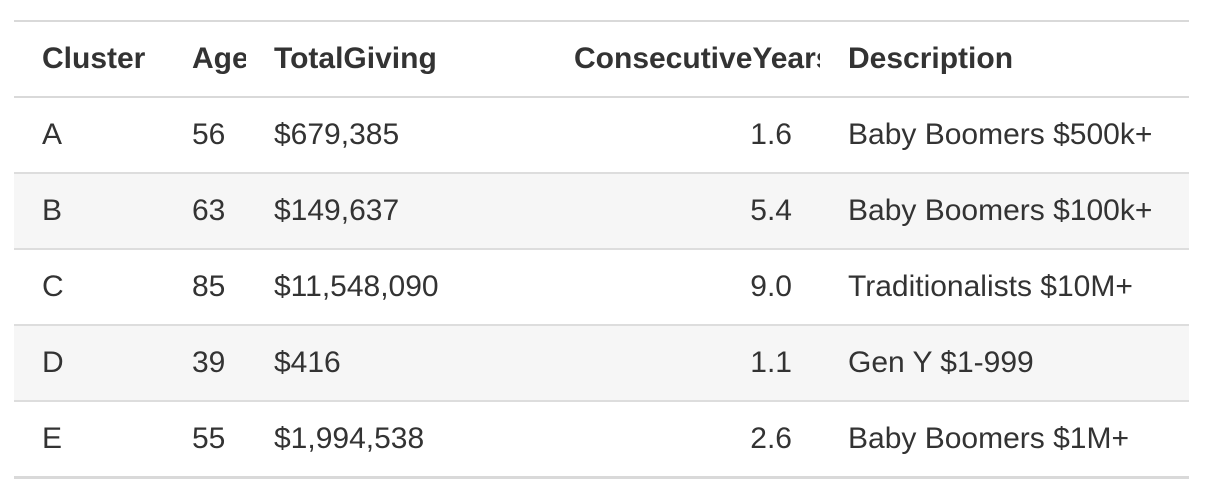 The image size is (1210, 502). Describe the element at coordinates (89, 439) in the screenshot. I see `cell-cluster: E` at that location.